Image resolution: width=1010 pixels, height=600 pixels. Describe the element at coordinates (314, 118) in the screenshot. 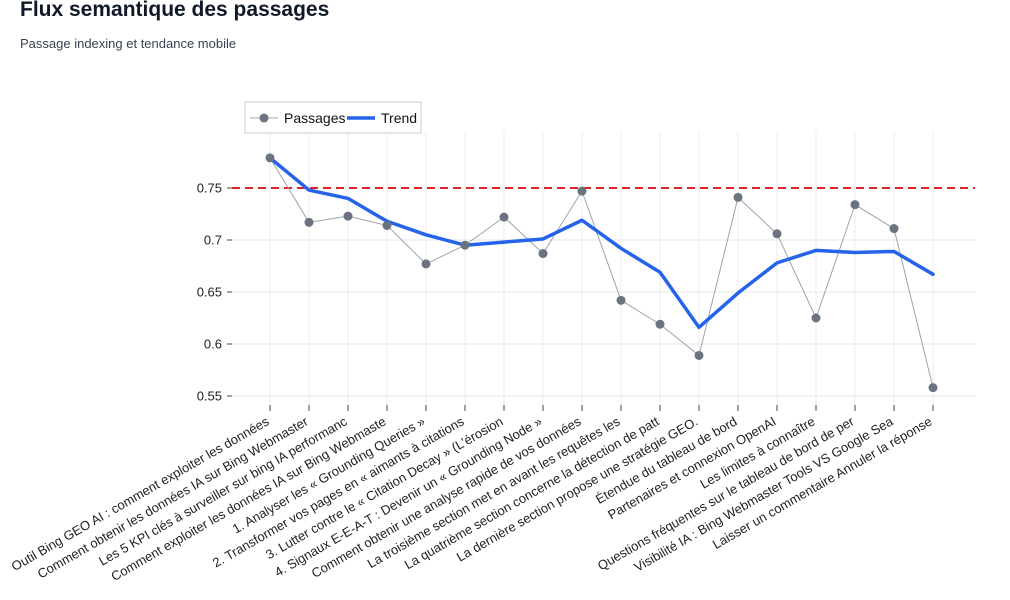

I see `legend-label-passages: Passages` at that location.